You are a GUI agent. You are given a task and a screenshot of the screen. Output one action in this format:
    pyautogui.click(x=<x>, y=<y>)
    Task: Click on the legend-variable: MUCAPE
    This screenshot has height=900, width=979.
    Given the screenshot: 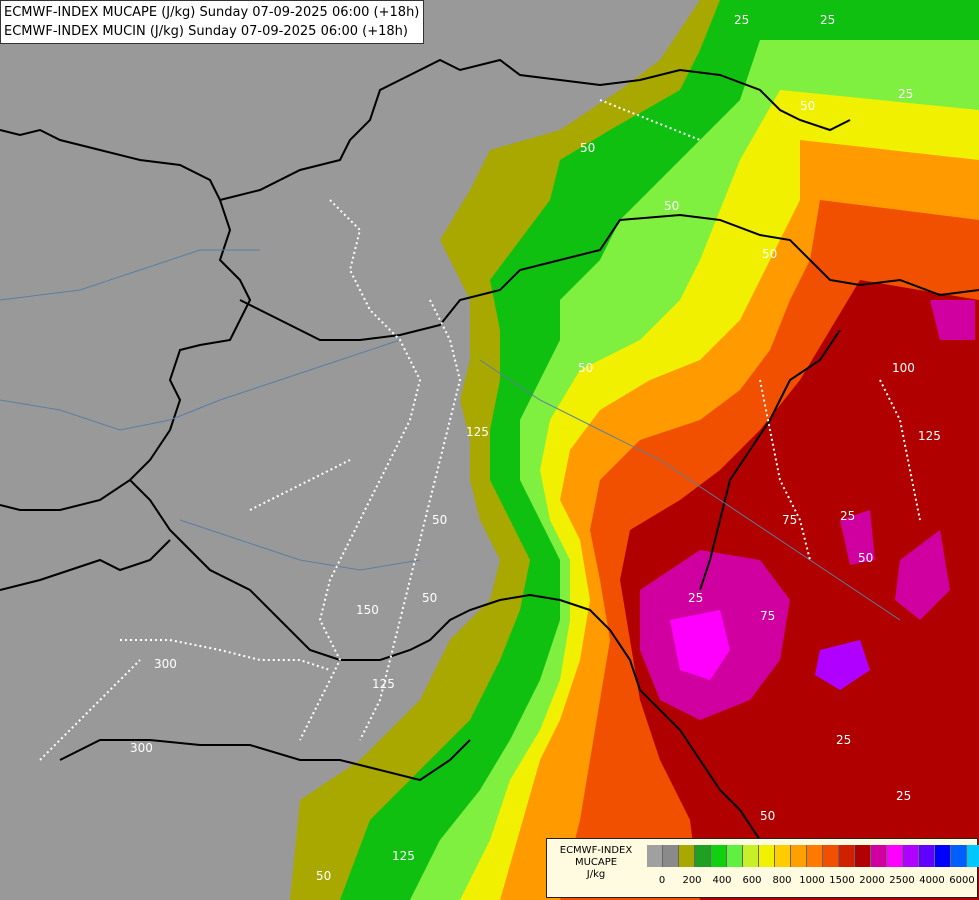 What is the action you would take?
    pyautogui.click(x=596, y=862)
    